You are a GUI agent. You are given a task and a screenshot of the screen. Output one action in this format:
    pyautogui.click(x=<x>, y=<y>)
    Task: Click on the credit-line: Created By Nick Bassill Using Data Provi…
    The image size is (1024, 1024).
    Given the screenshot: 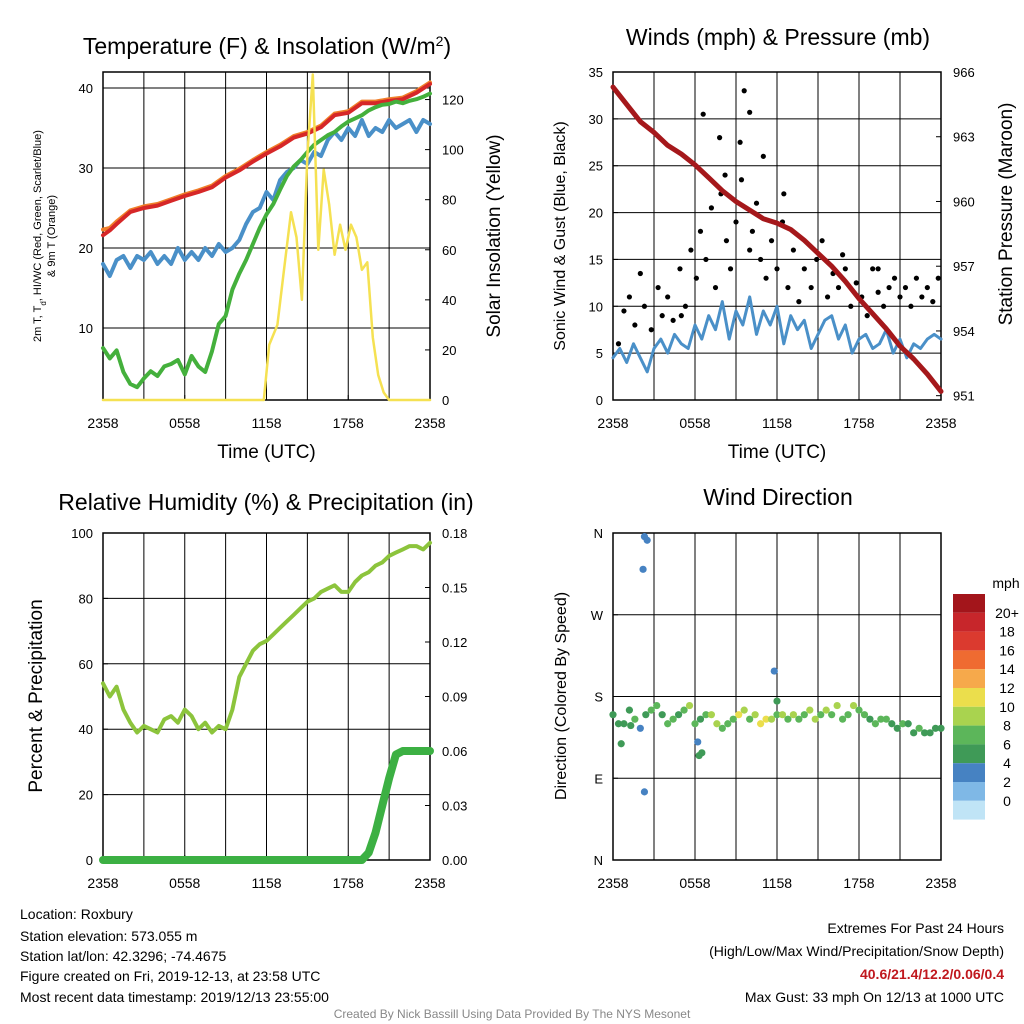 What is the action you would take?
    pyautogui.click(x=512, y=1014)
    